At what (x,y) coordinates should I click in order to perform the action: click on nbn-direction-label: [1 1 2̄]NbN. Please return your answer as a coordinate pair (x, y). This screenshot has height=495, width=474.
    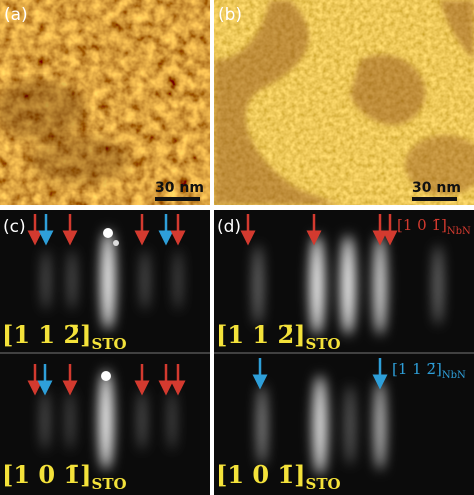
    Looking at the image, I should click on (429, 370).